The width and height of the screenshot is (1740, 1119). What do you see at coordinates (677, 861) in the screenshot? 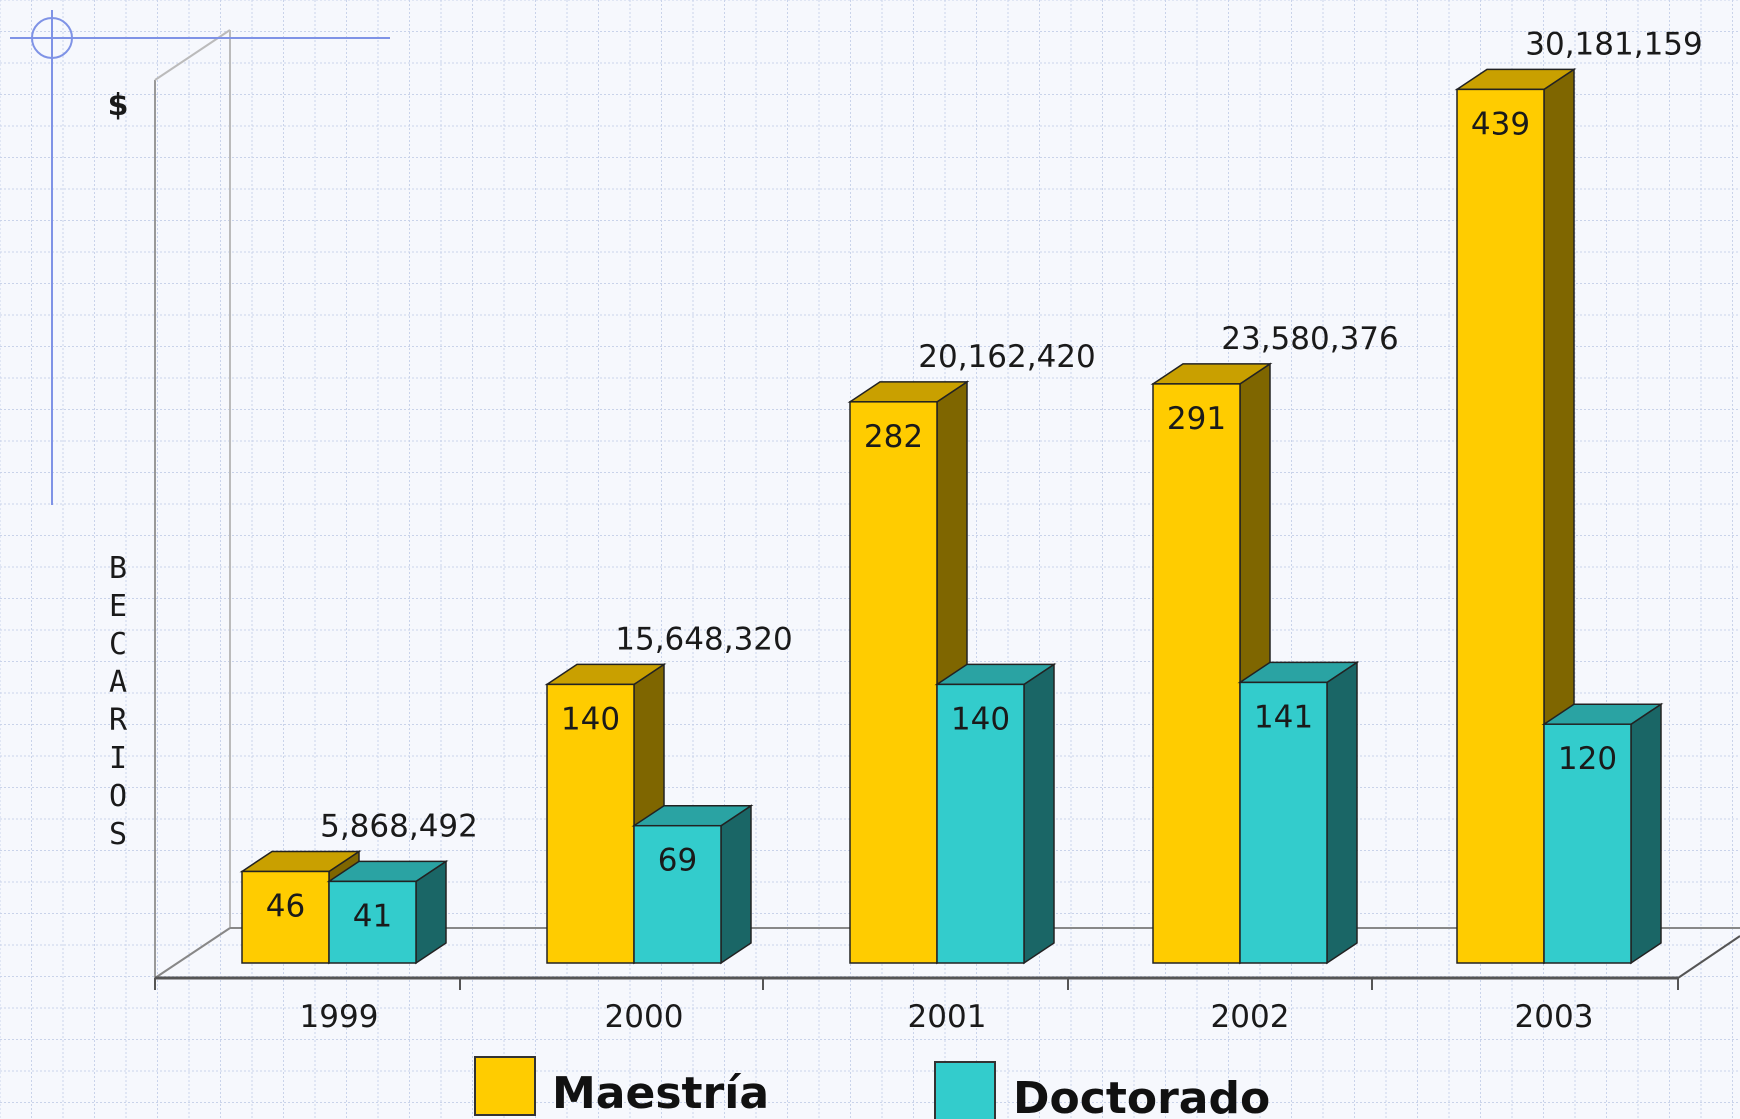
I see `bar-value-label: 69` at bounding box center [677, 861].